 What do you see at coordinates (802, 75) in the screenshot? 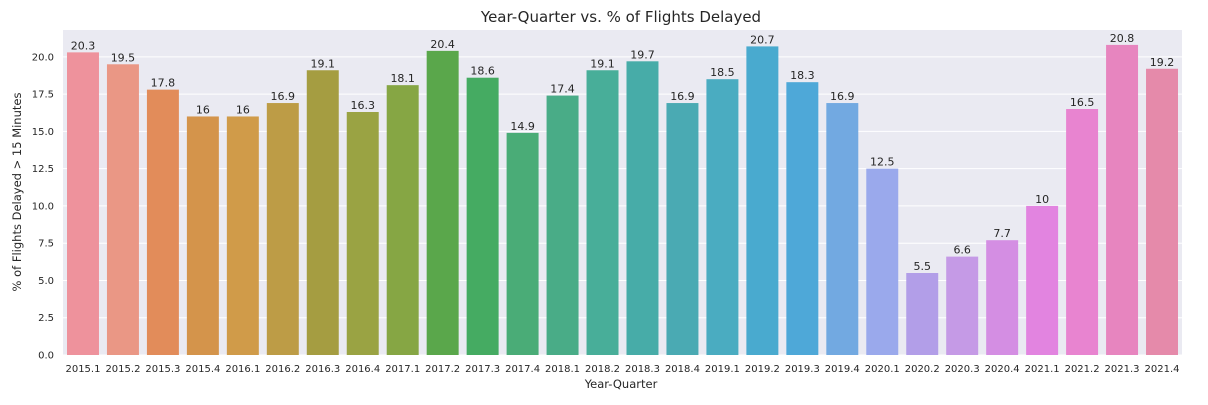
I see `bar-value-label: 18.3` at bounding box center [802, 75].